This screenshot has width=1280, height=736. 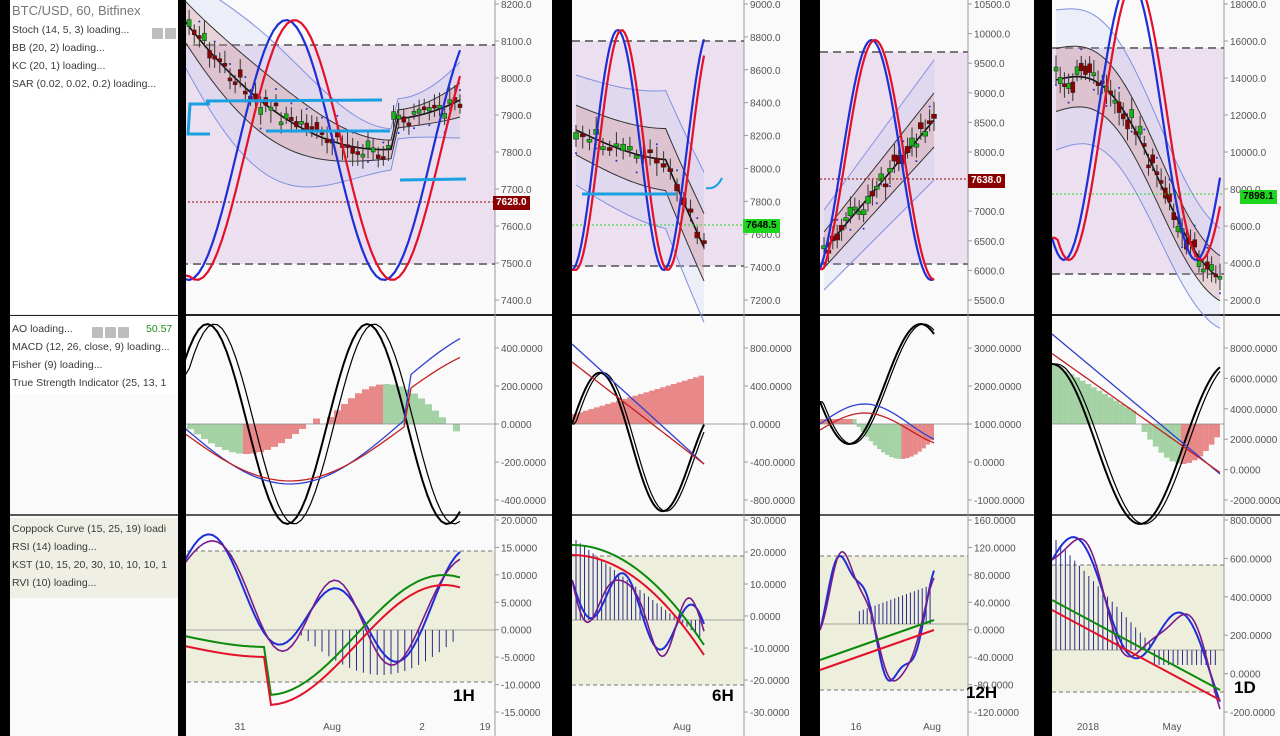 What do you see at coordinates (90, 565) in the screenshot?
I see `legend-kst: KST (10, 15, 20, 30, 10, 10, 10, 1` at bounding box center [90, 565].